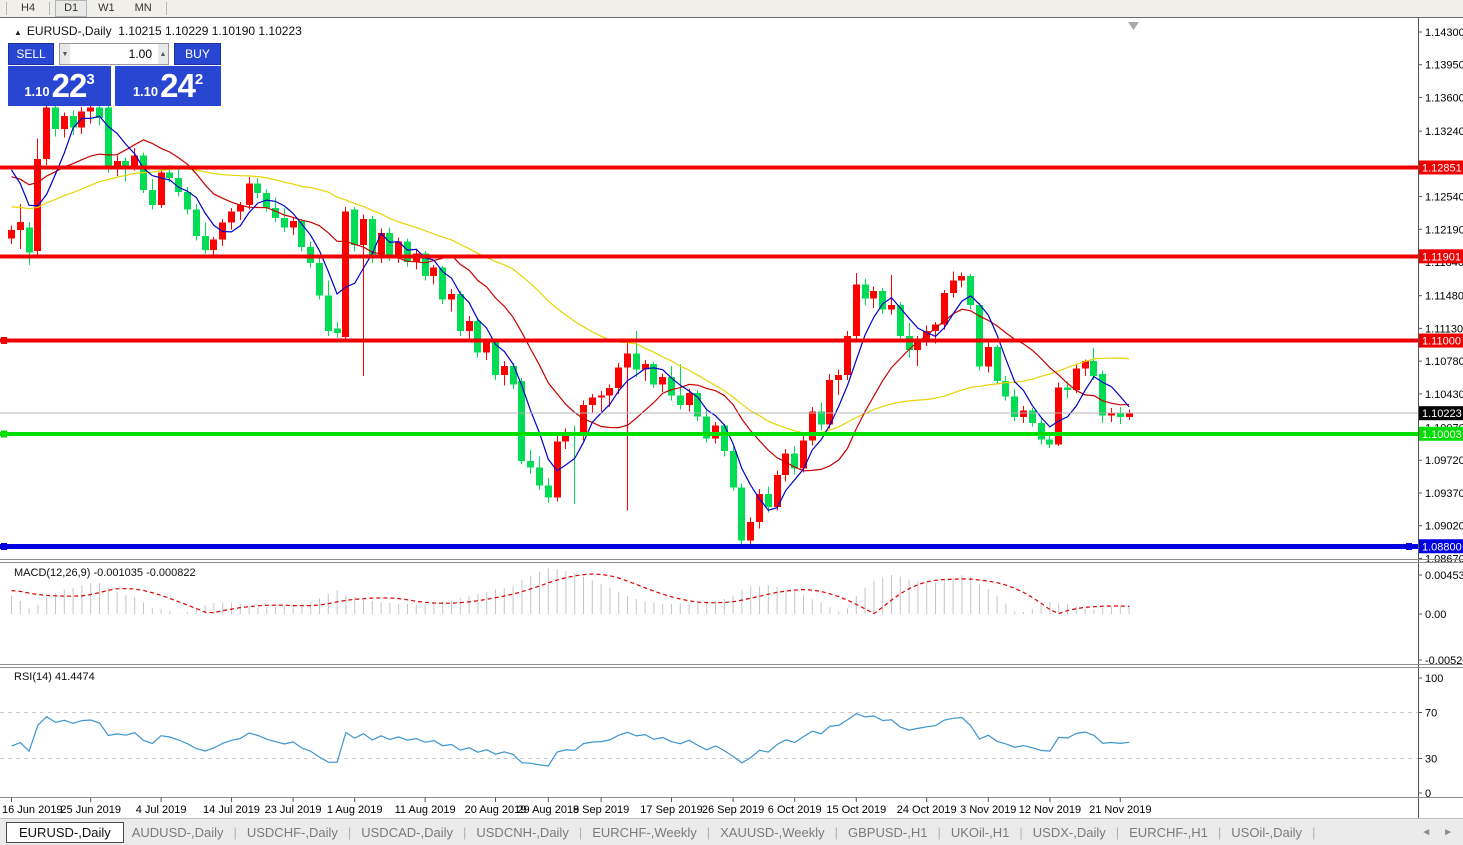 The width and height of the screenshot is (1463, 845). What do you see at coordinates (496, 810) in the screenshot?
I see `svg-text: 20 Aug 2019` at bounding box center [496, 810].